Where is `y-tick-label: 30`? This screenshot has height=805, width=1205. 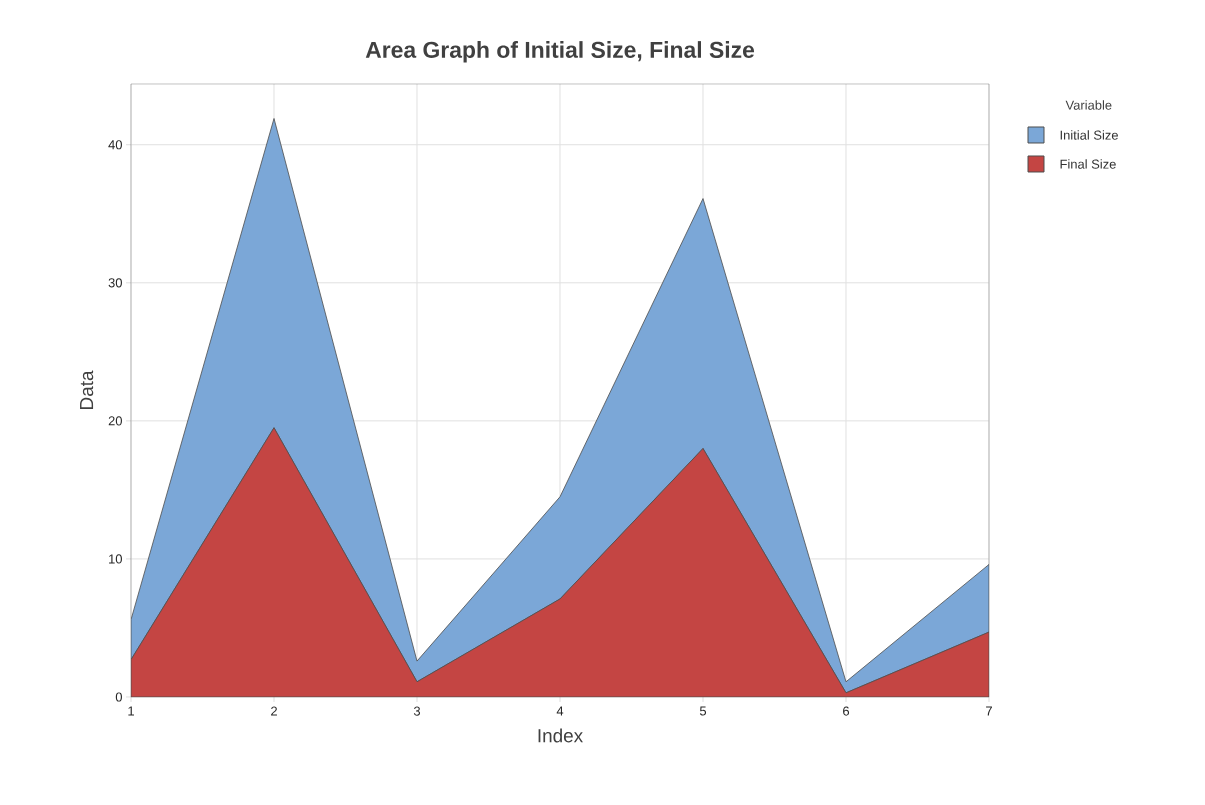 y-tick-label: 30 is located at coordinates (115, 283).